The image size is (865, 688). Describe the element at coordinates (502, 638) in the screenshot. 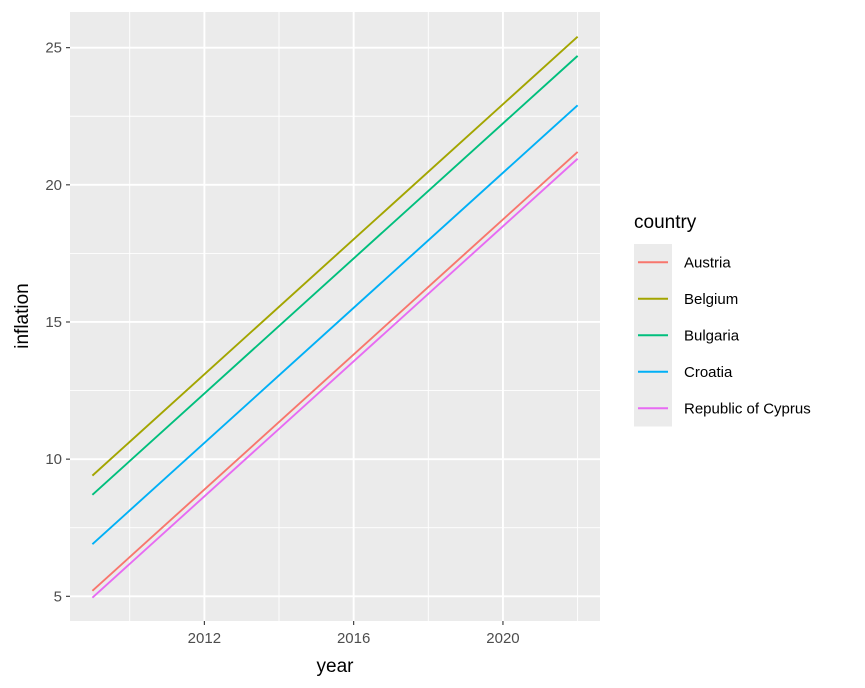

I see `x-tick-label: 2020` at that location.